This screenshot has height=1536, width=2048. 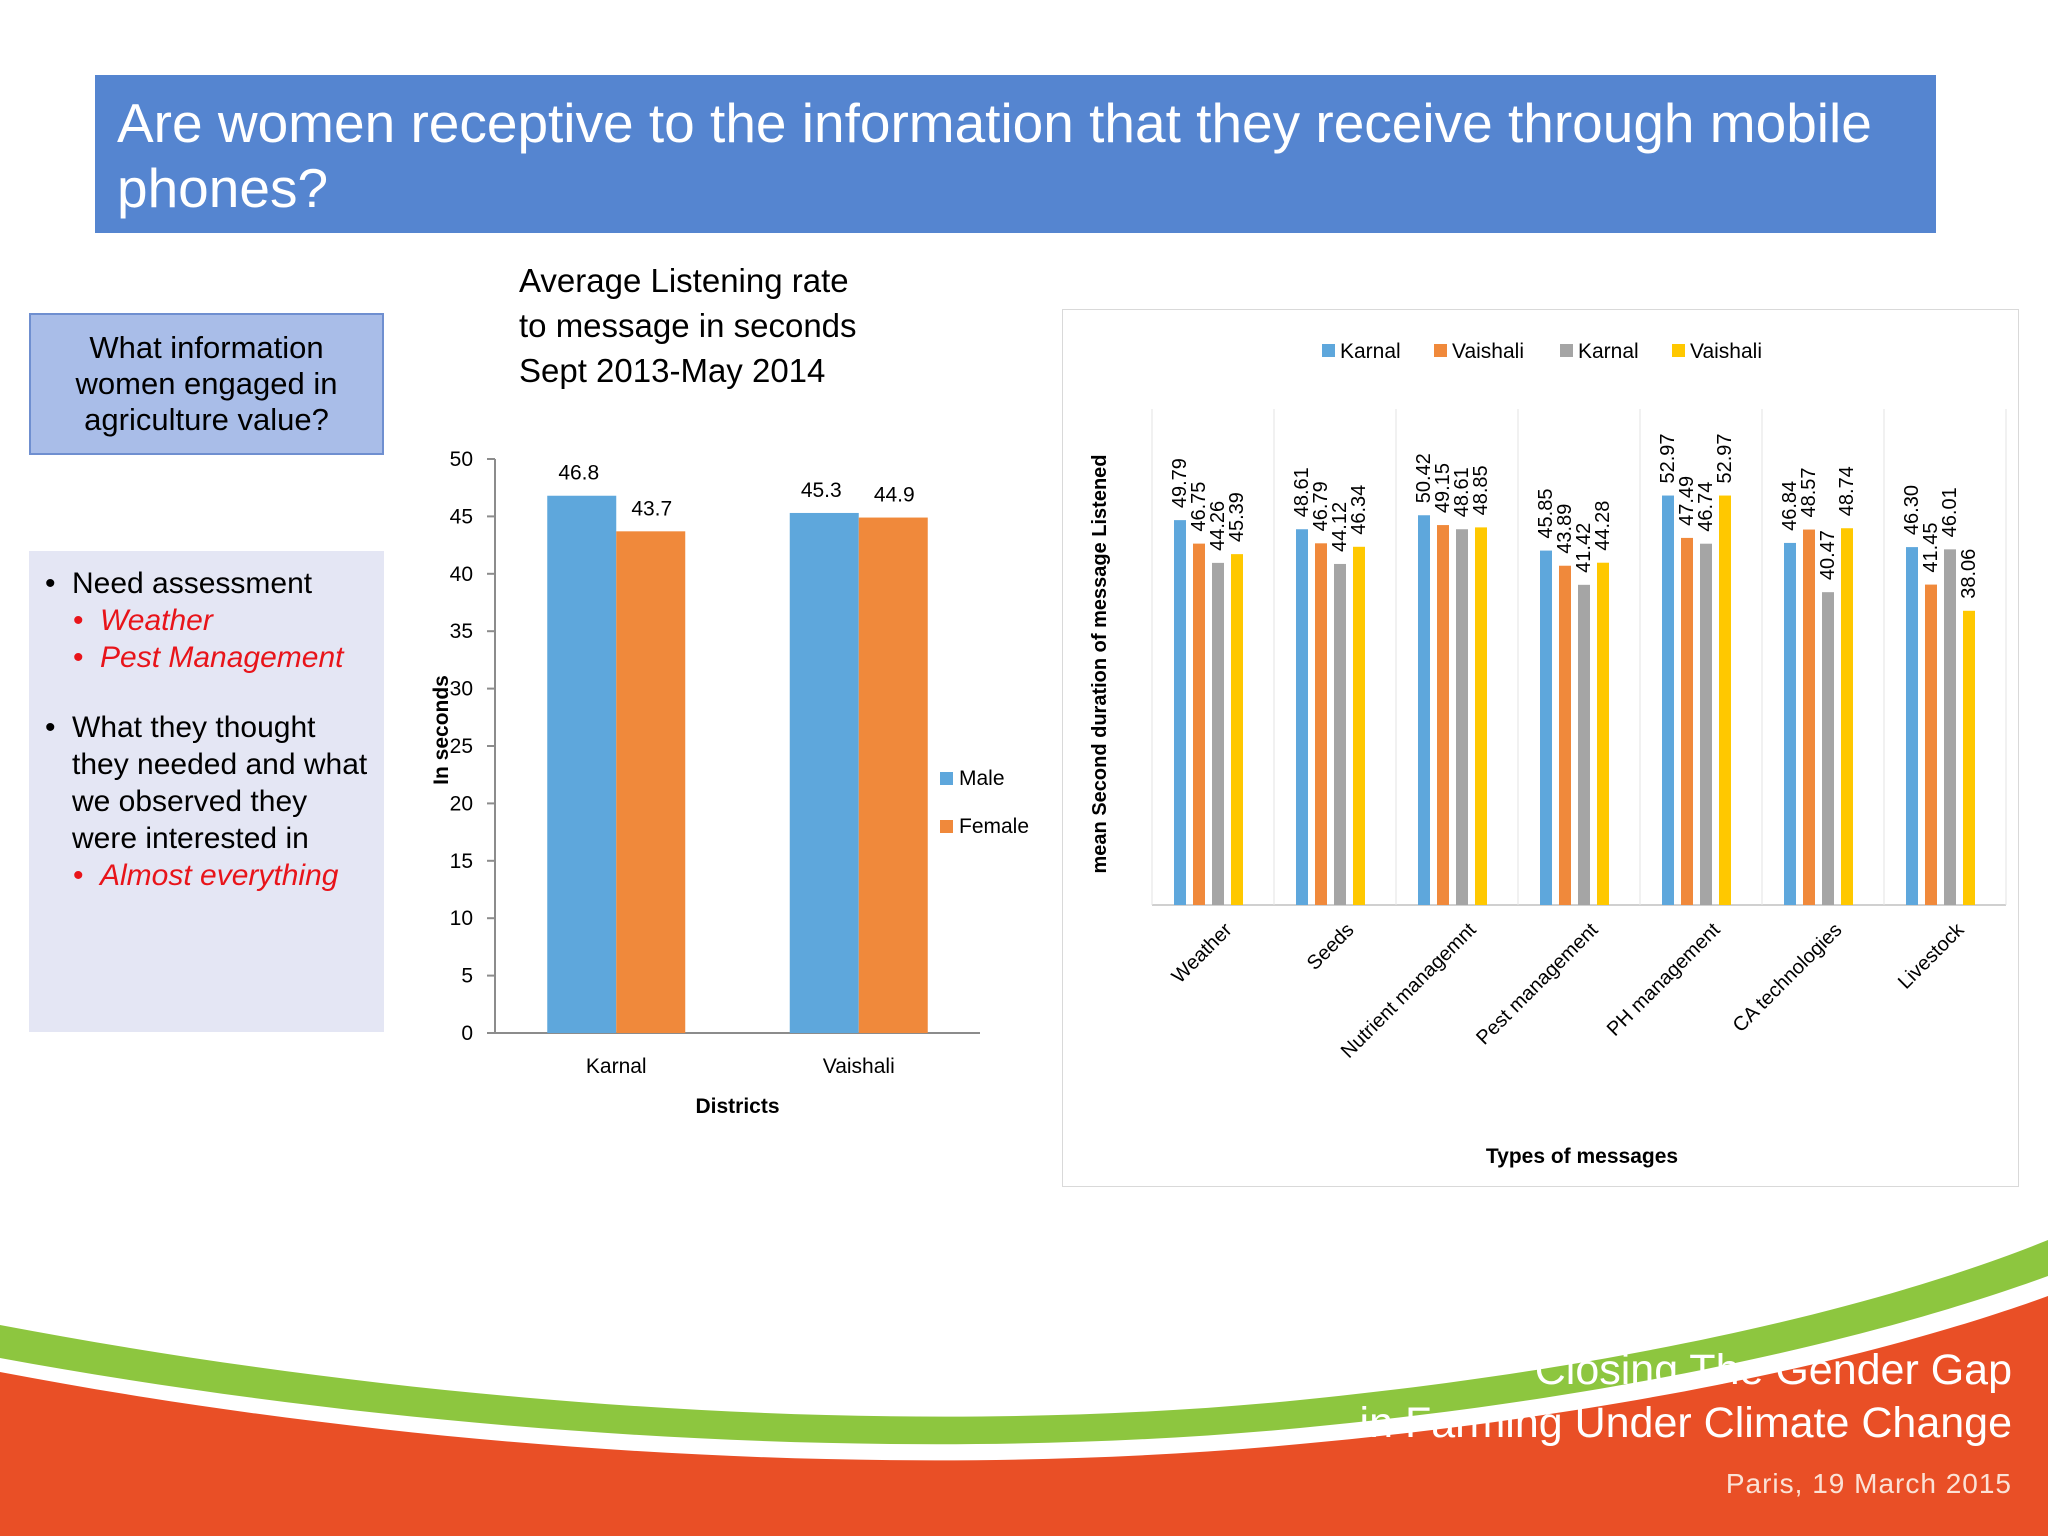 What do you see at coordinates (1424, 478) in the screenshot?
I see `chart2-data-label: 50.42` at bounding box center [1424, 478].